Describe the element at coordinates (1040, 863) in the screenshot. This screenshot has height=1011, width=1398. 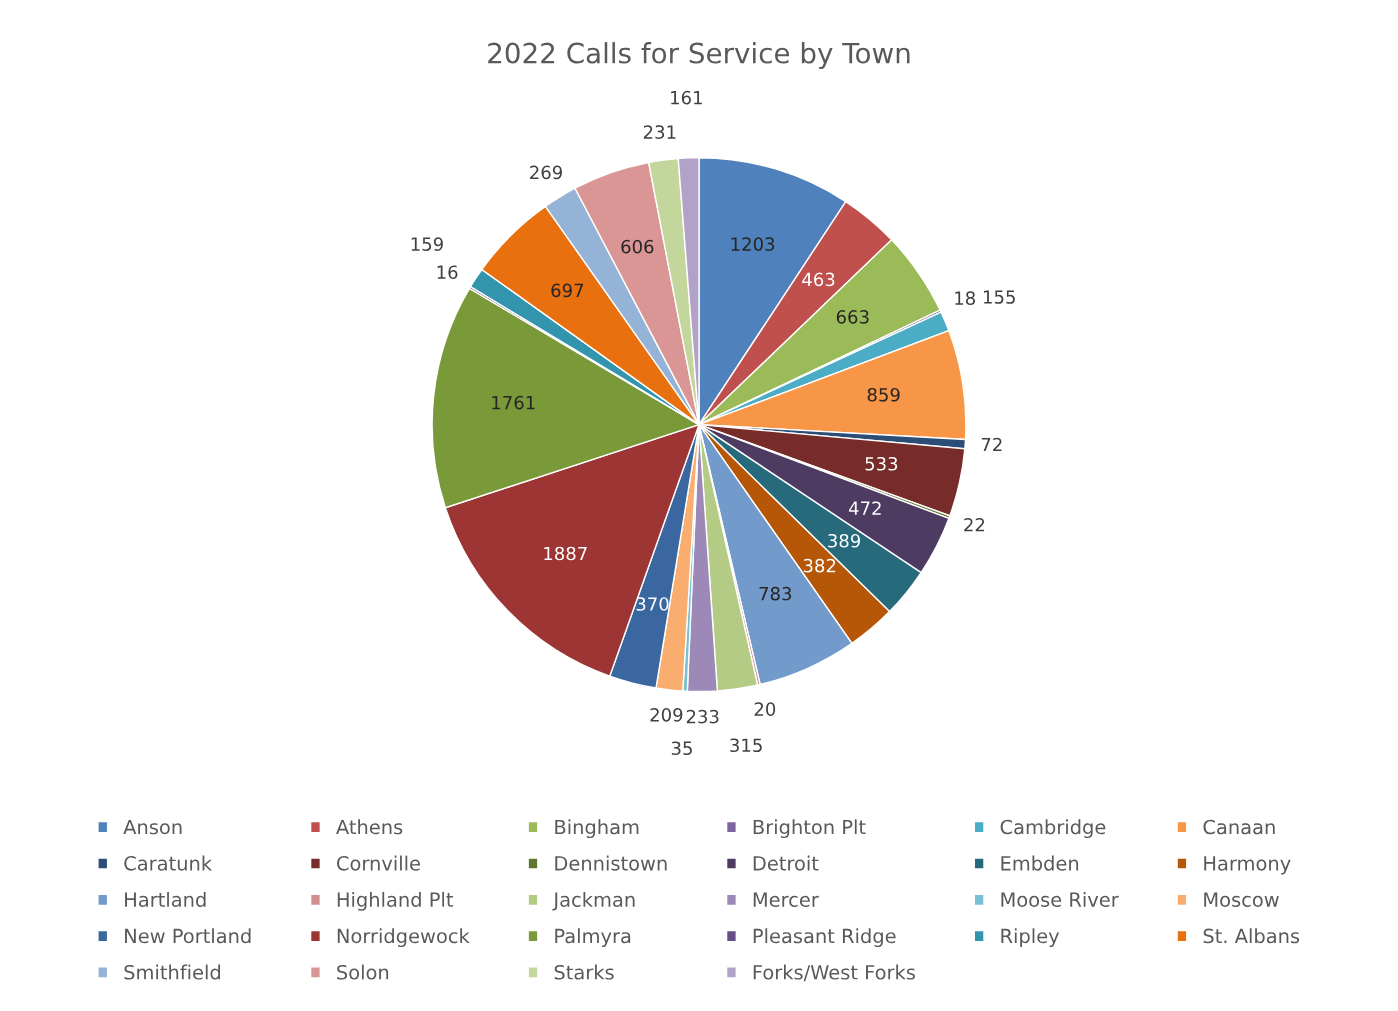
I see `legend-label: Embden` at that location.